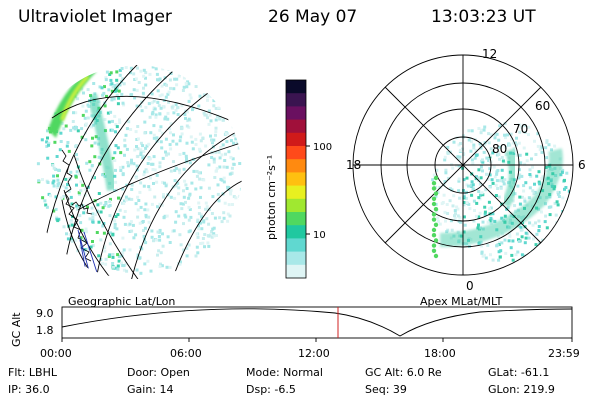 Image resolution: width=600 pixels, height=400 pixels. What do you see at coordinates (314, 353) in the screenshot?
I see `x-tick-label-2: 12:00` at bounding box center [314, 353].